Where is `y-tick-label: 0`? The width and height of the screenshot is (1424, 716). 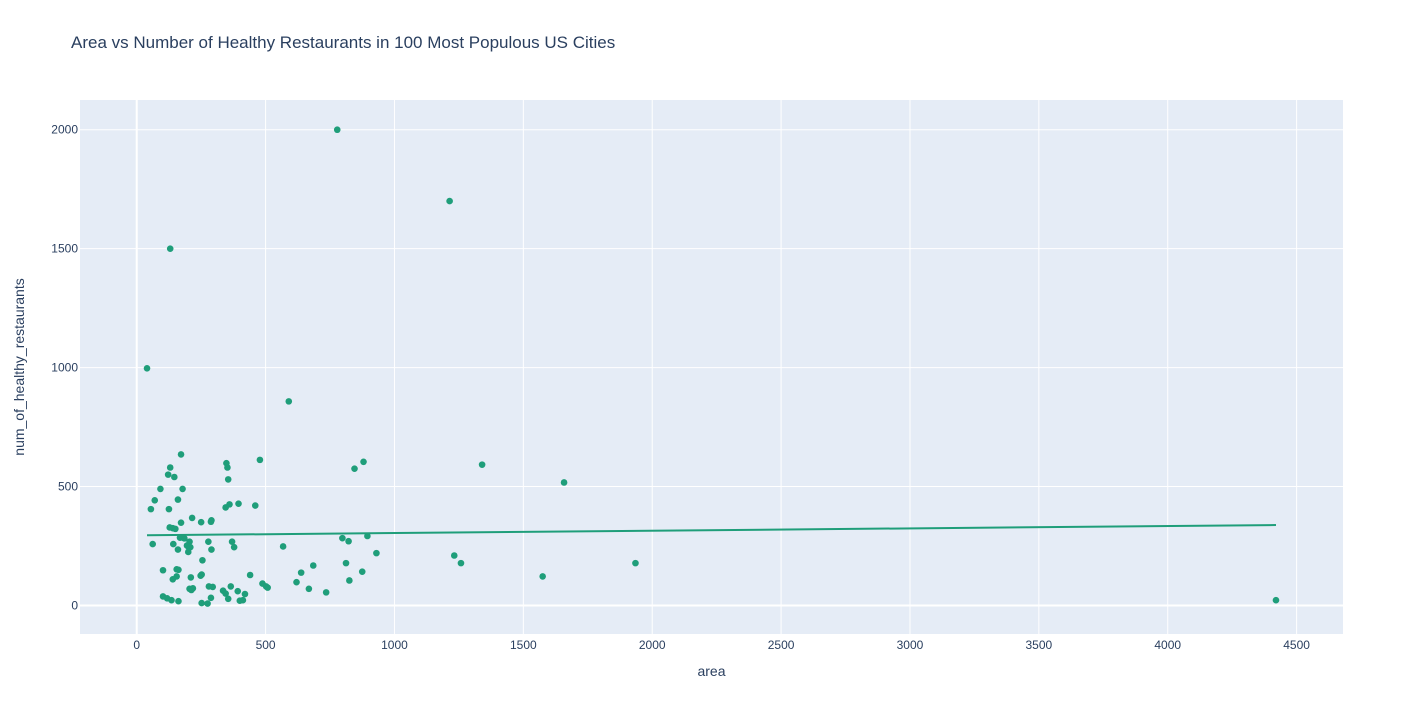
y-tick-label: 0 is located at coordinates (74, 605).